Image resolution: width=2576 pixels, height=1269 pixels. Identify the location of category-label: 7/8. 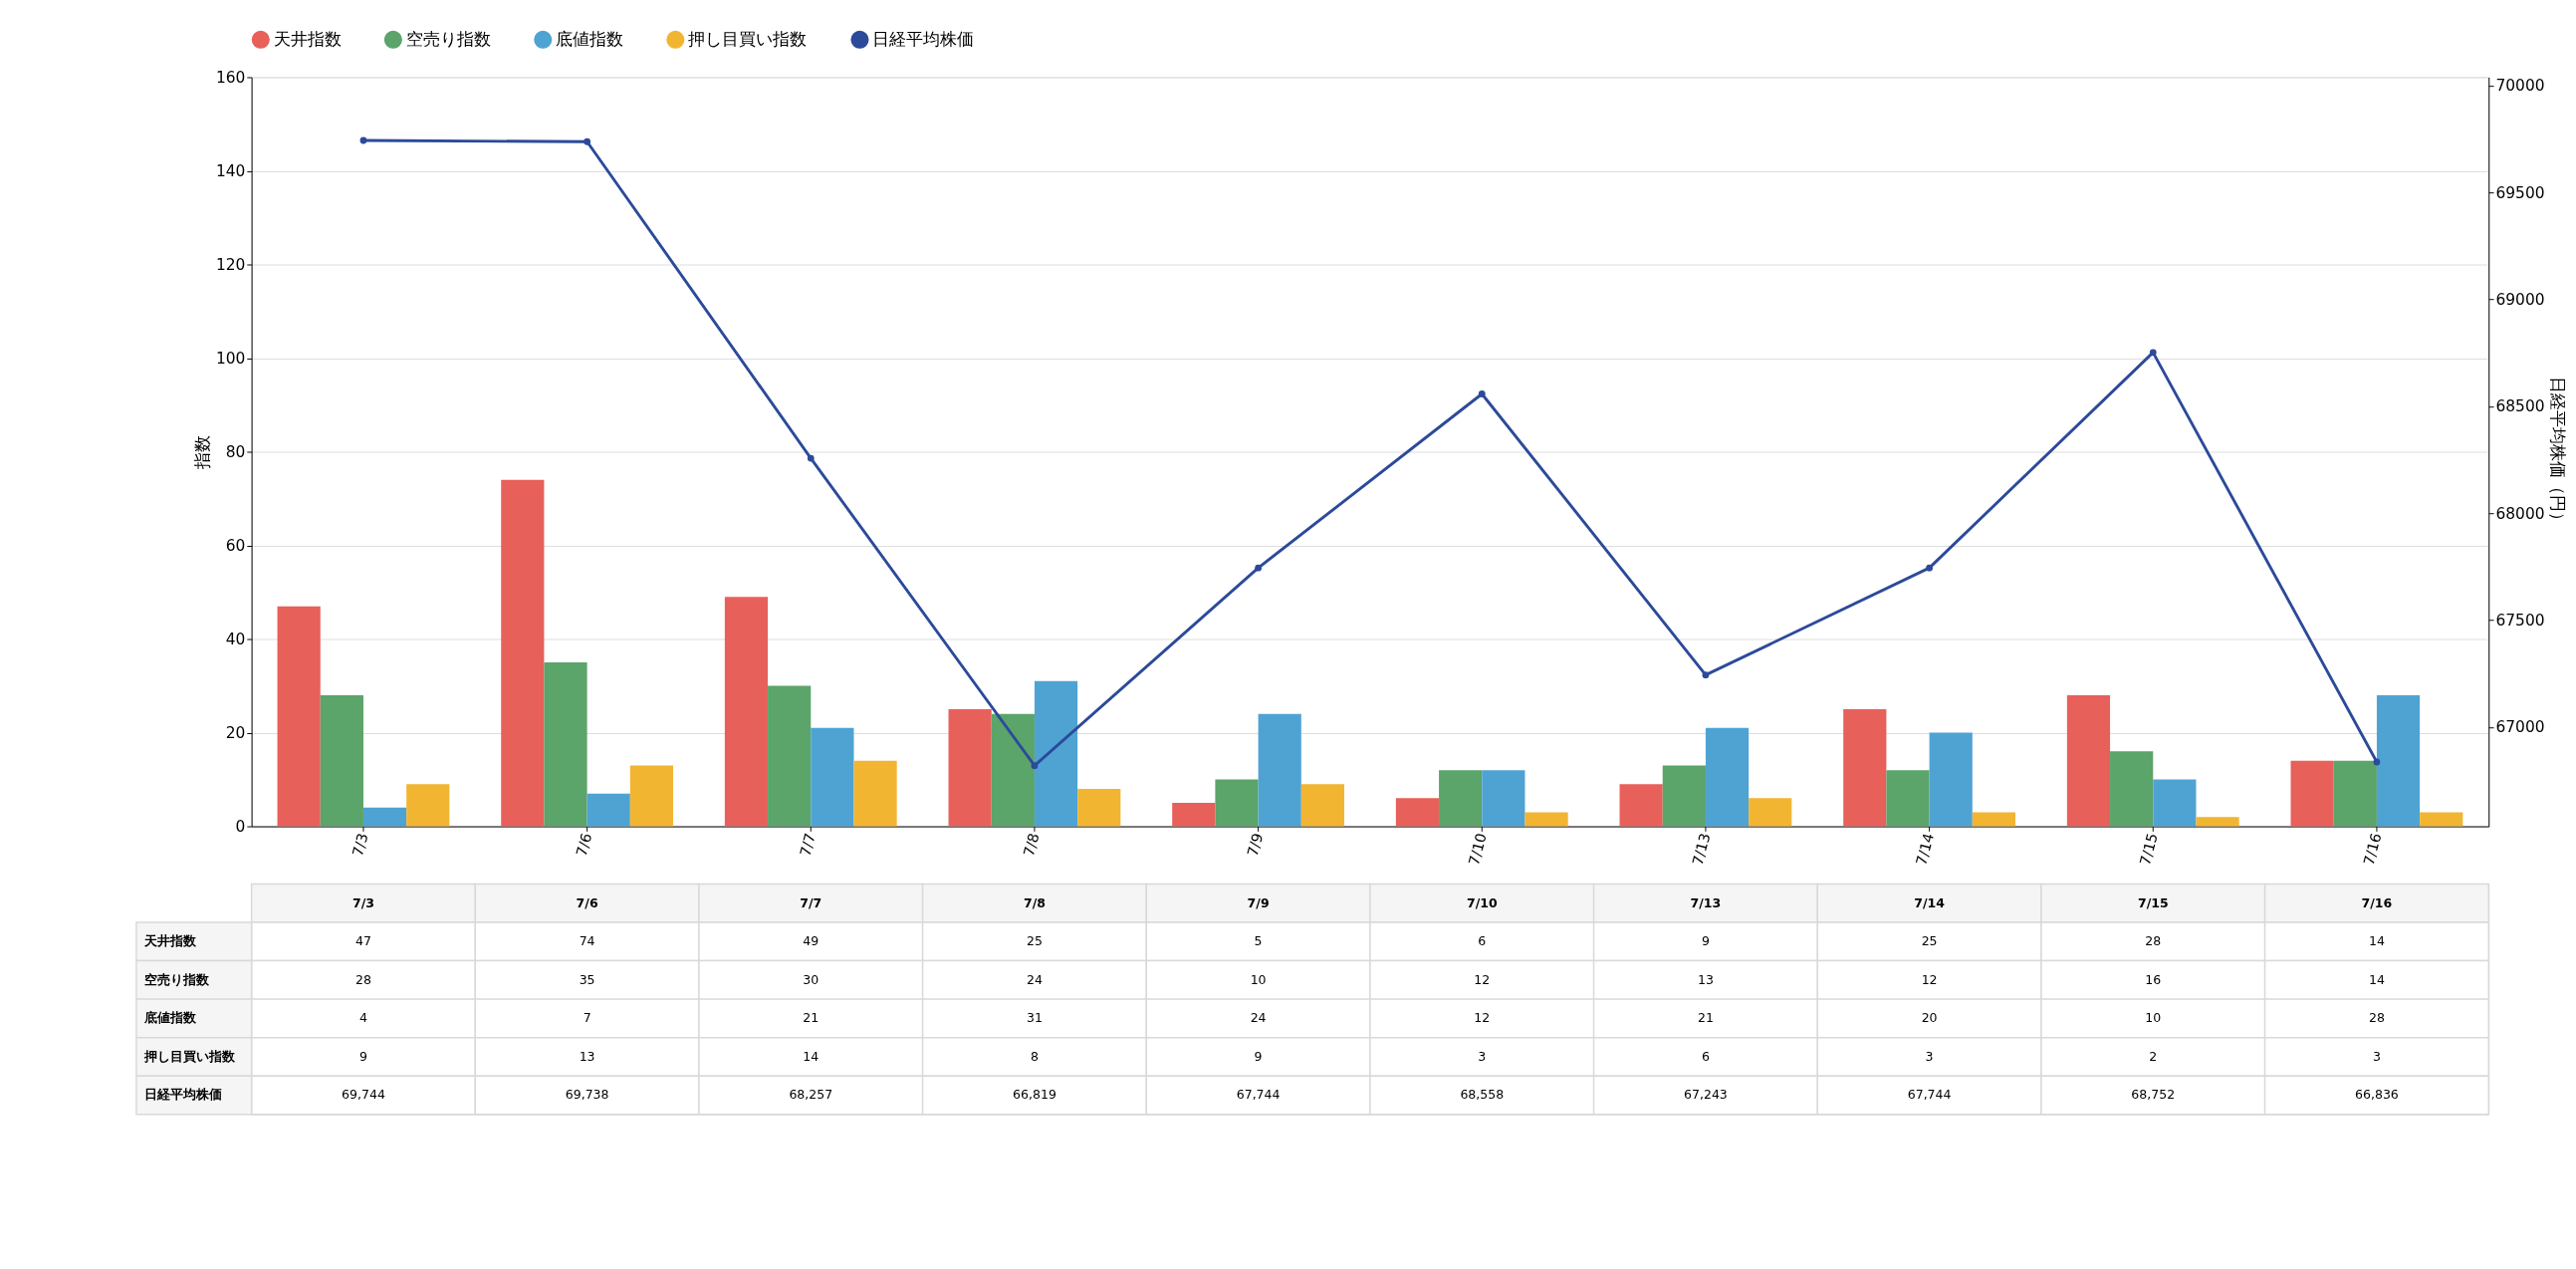
(1034, 902).